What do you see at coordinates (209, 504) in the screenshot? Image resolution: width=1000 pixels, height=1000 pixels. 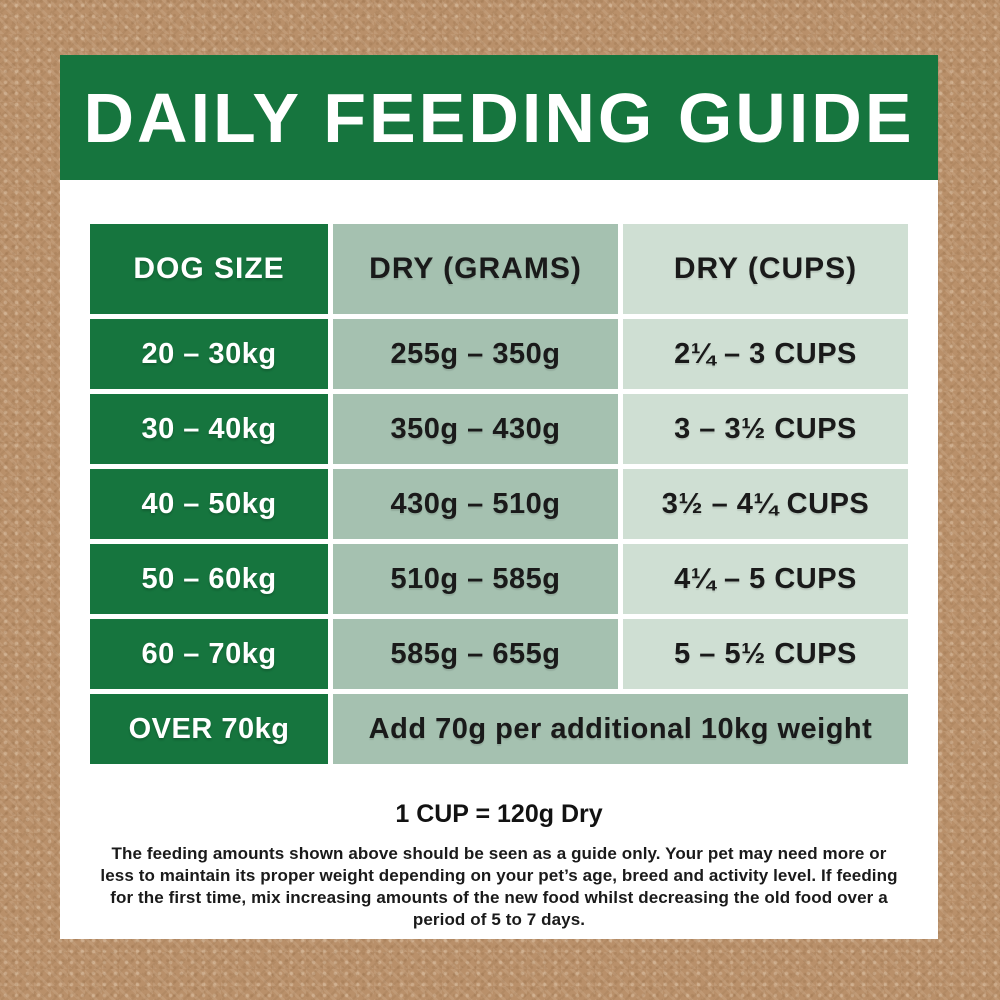 I see `dog-size-cell: 40 – 50kg` at bounding box center [209, 504].